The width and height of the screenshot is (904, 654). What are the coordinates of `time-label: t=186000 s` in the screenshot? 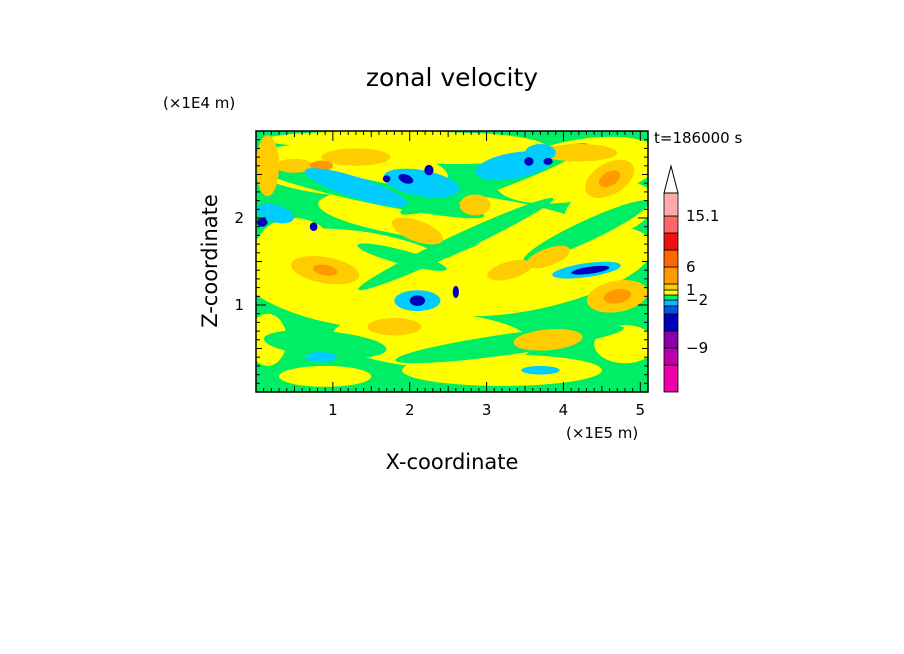 It's located at (698, 138).